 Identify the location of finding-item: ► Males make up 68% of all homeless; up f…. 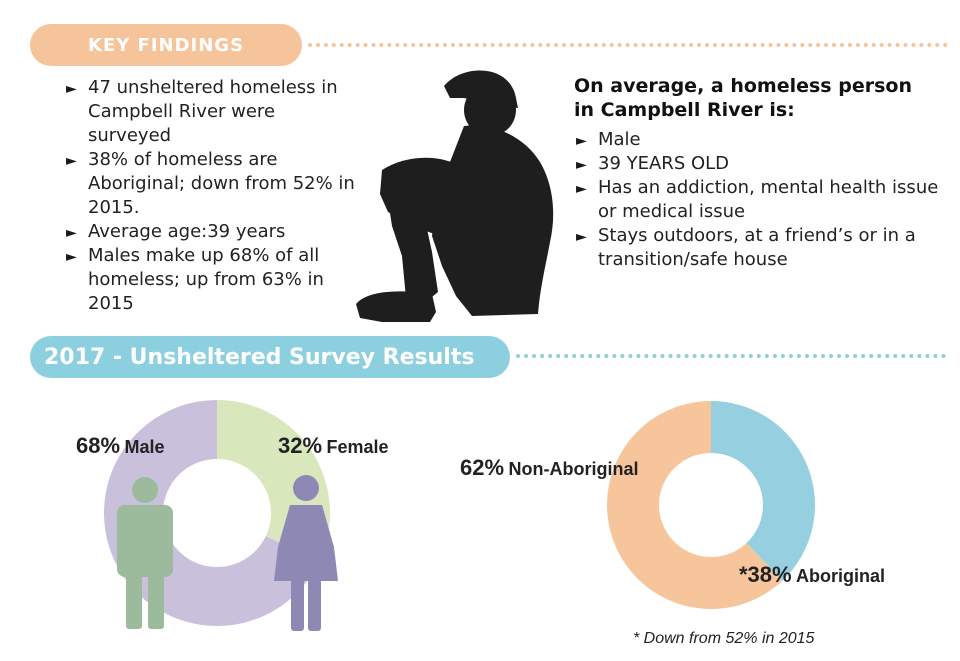
(211, 280).